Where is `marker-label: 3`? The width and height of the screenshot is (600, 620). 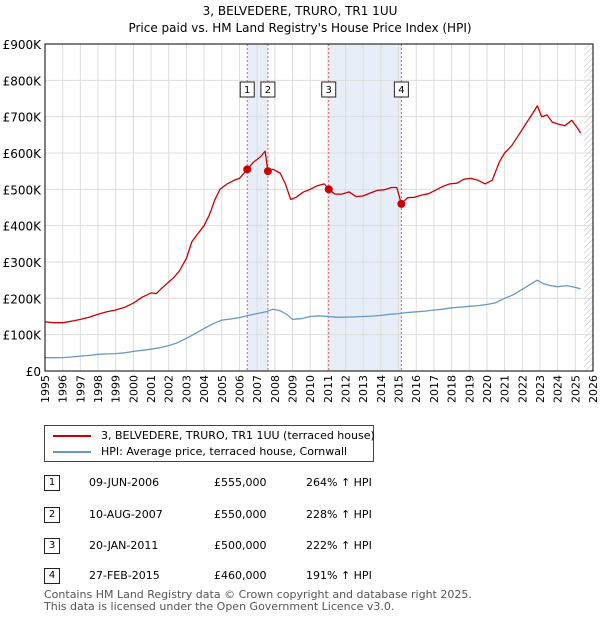 marker-label: 3 is located at coordinates (329, 90).